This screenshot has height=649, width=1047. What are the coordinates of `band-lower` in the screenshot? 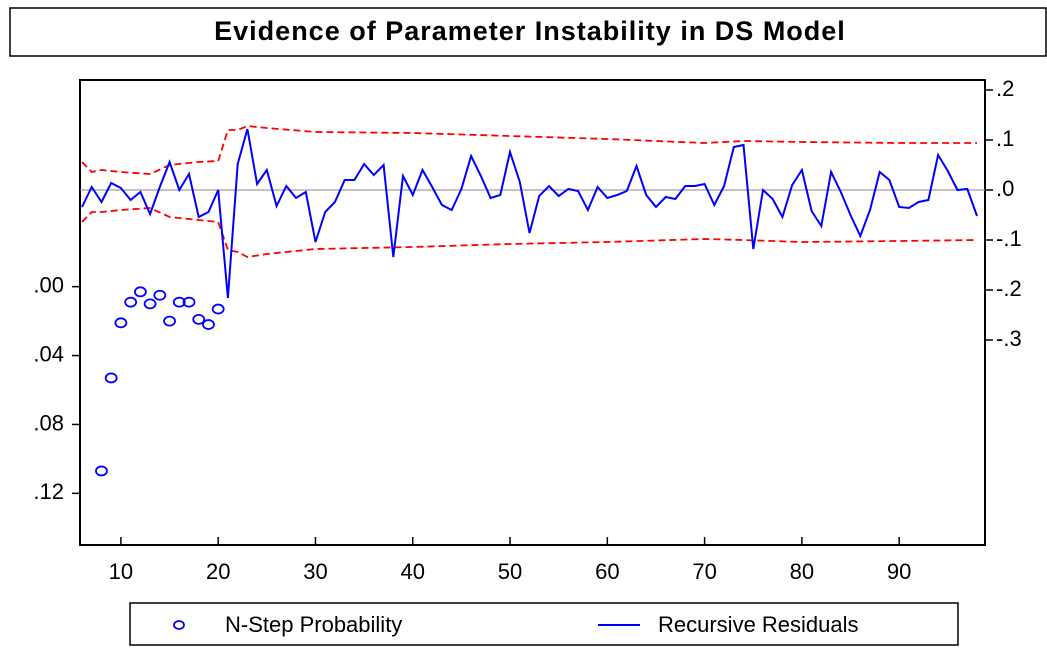 It's located at (529, 232).